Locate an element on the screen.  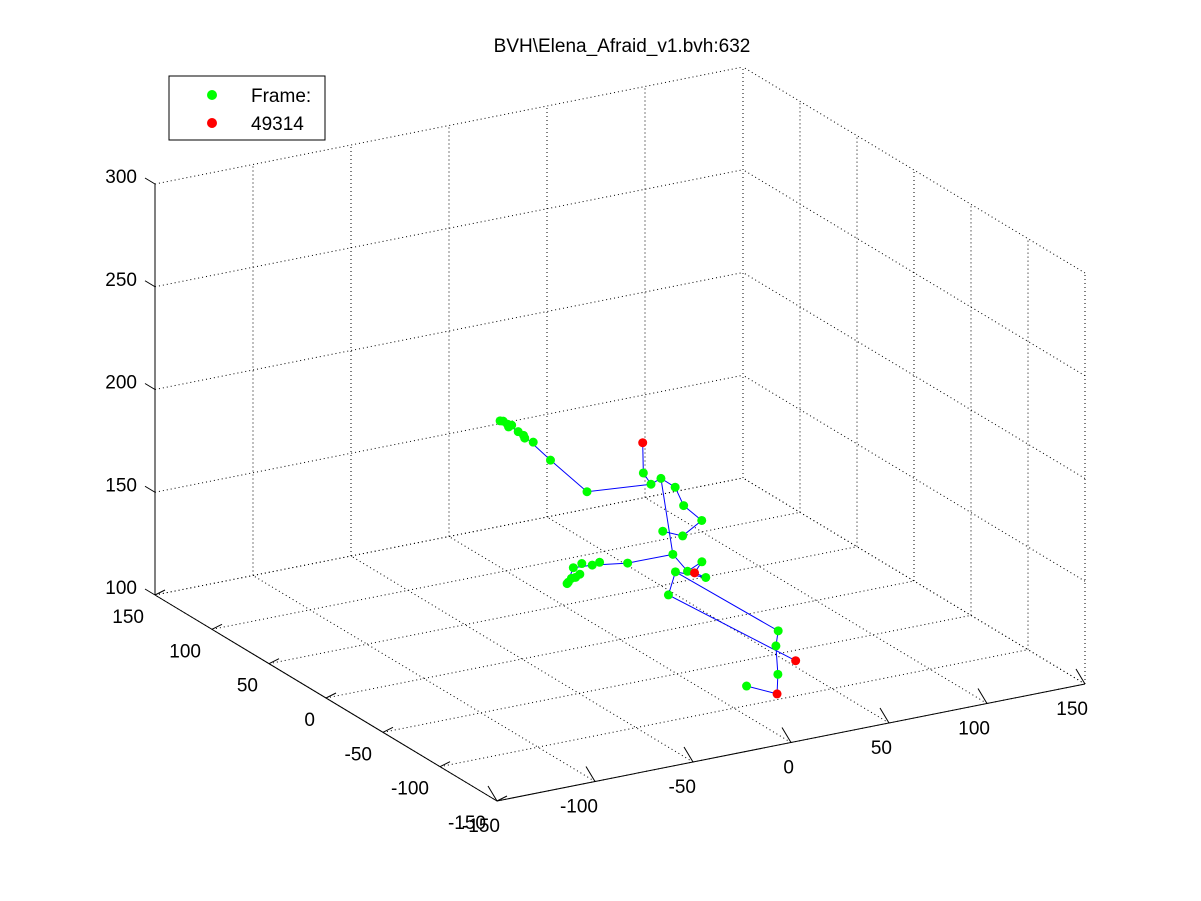
legend-label-frame: Frame: is located at coordinates (281, 96).